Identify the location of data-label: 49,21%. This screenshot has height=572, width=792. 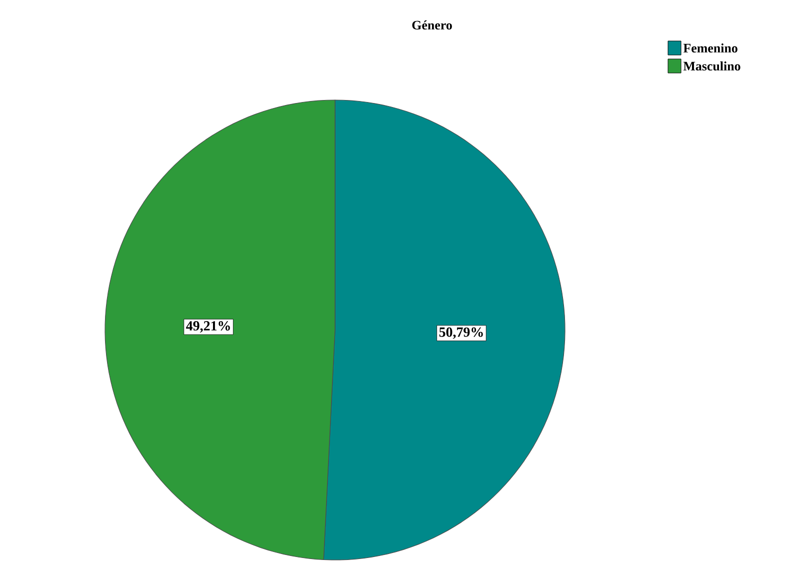
(208, 327).